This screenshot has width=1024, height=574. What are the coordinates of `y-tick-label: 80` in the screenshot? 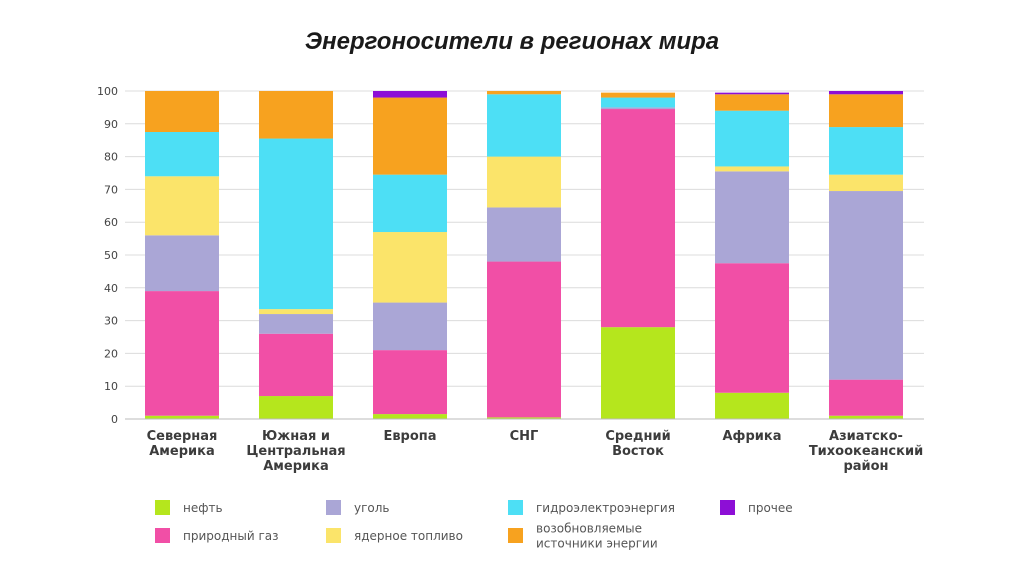 It's located at (111, 157).